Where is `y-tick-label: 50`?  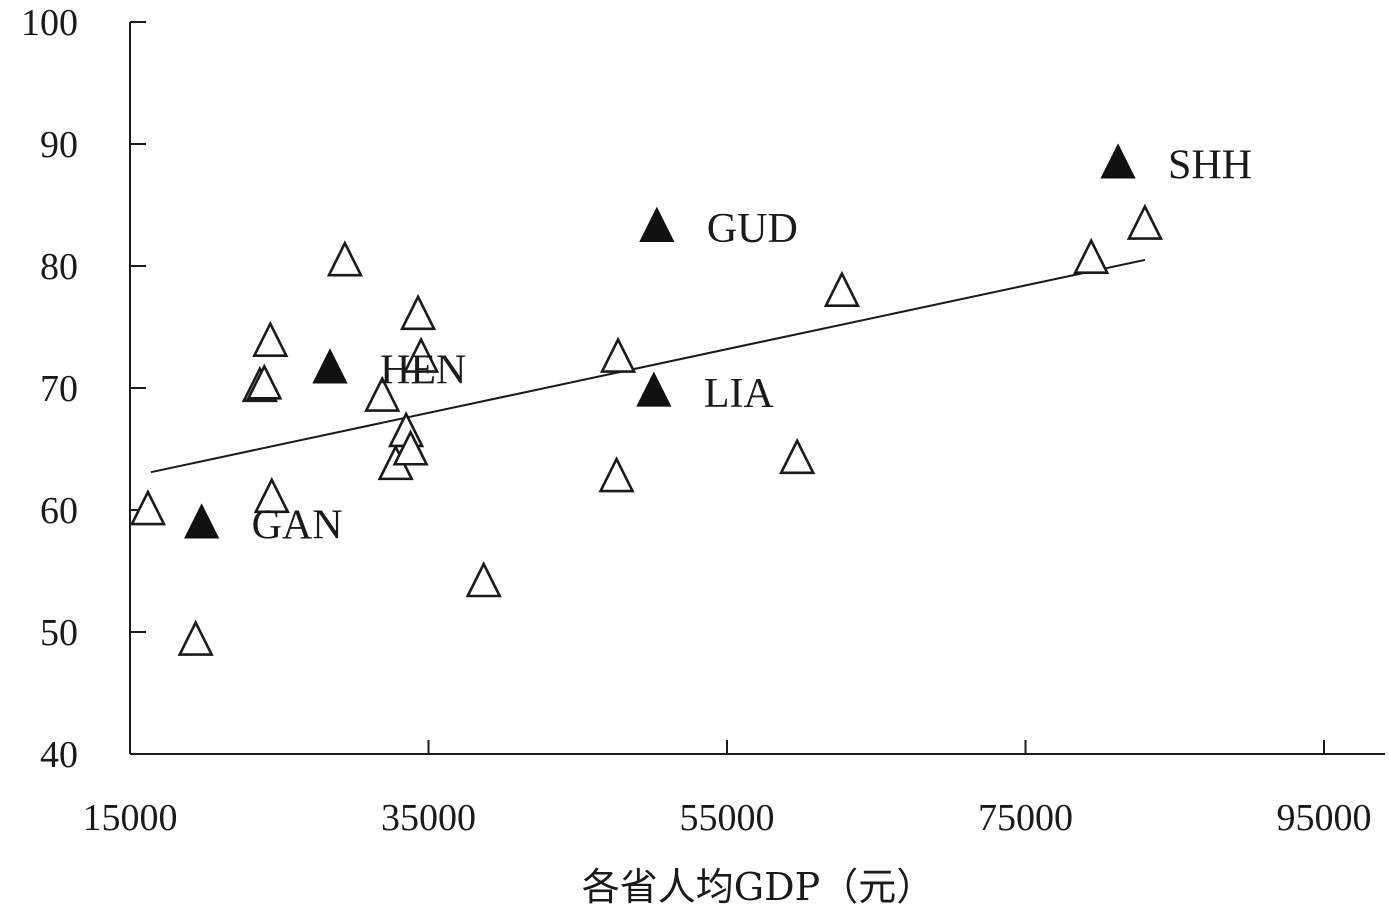
y-tick-label: 50 is located at coordinates (59, 633).